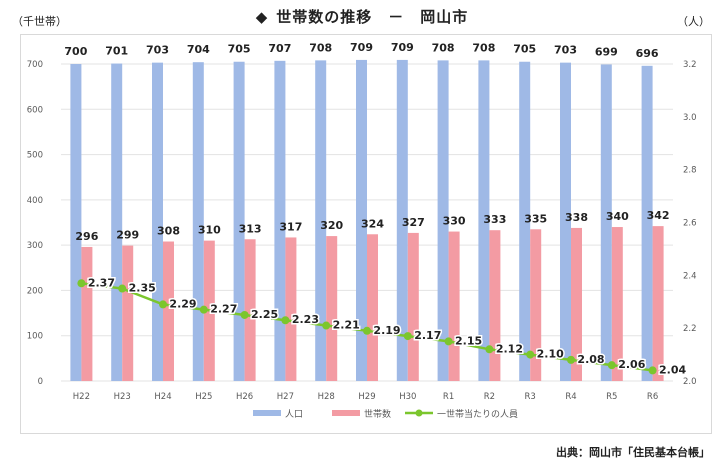 The height and width of the screenshot is (474, 724). Describe the element at coordinates (262, 17) in the screenshot. I see `title-marker: ◆` at that location.